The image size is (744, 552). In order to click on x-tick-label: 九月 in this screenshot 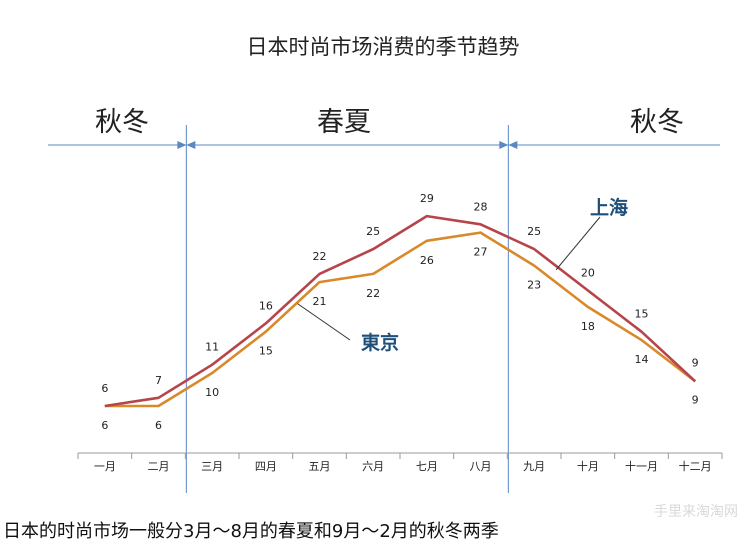, I will do `click(534, 466)`.